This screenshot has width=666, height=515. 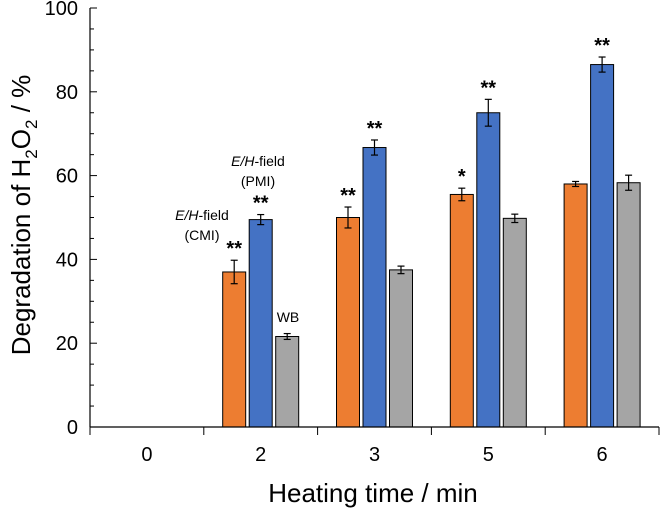 I want to click on x-tick-label: 3, so click(x=374, y=455).